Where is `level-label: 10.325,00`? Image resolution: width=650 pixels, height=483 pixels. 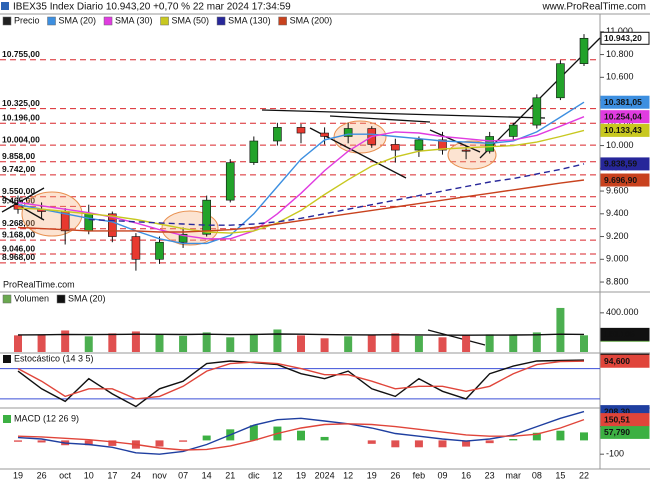
level-label: 10.325,00 is located at coordinates (21, 103).